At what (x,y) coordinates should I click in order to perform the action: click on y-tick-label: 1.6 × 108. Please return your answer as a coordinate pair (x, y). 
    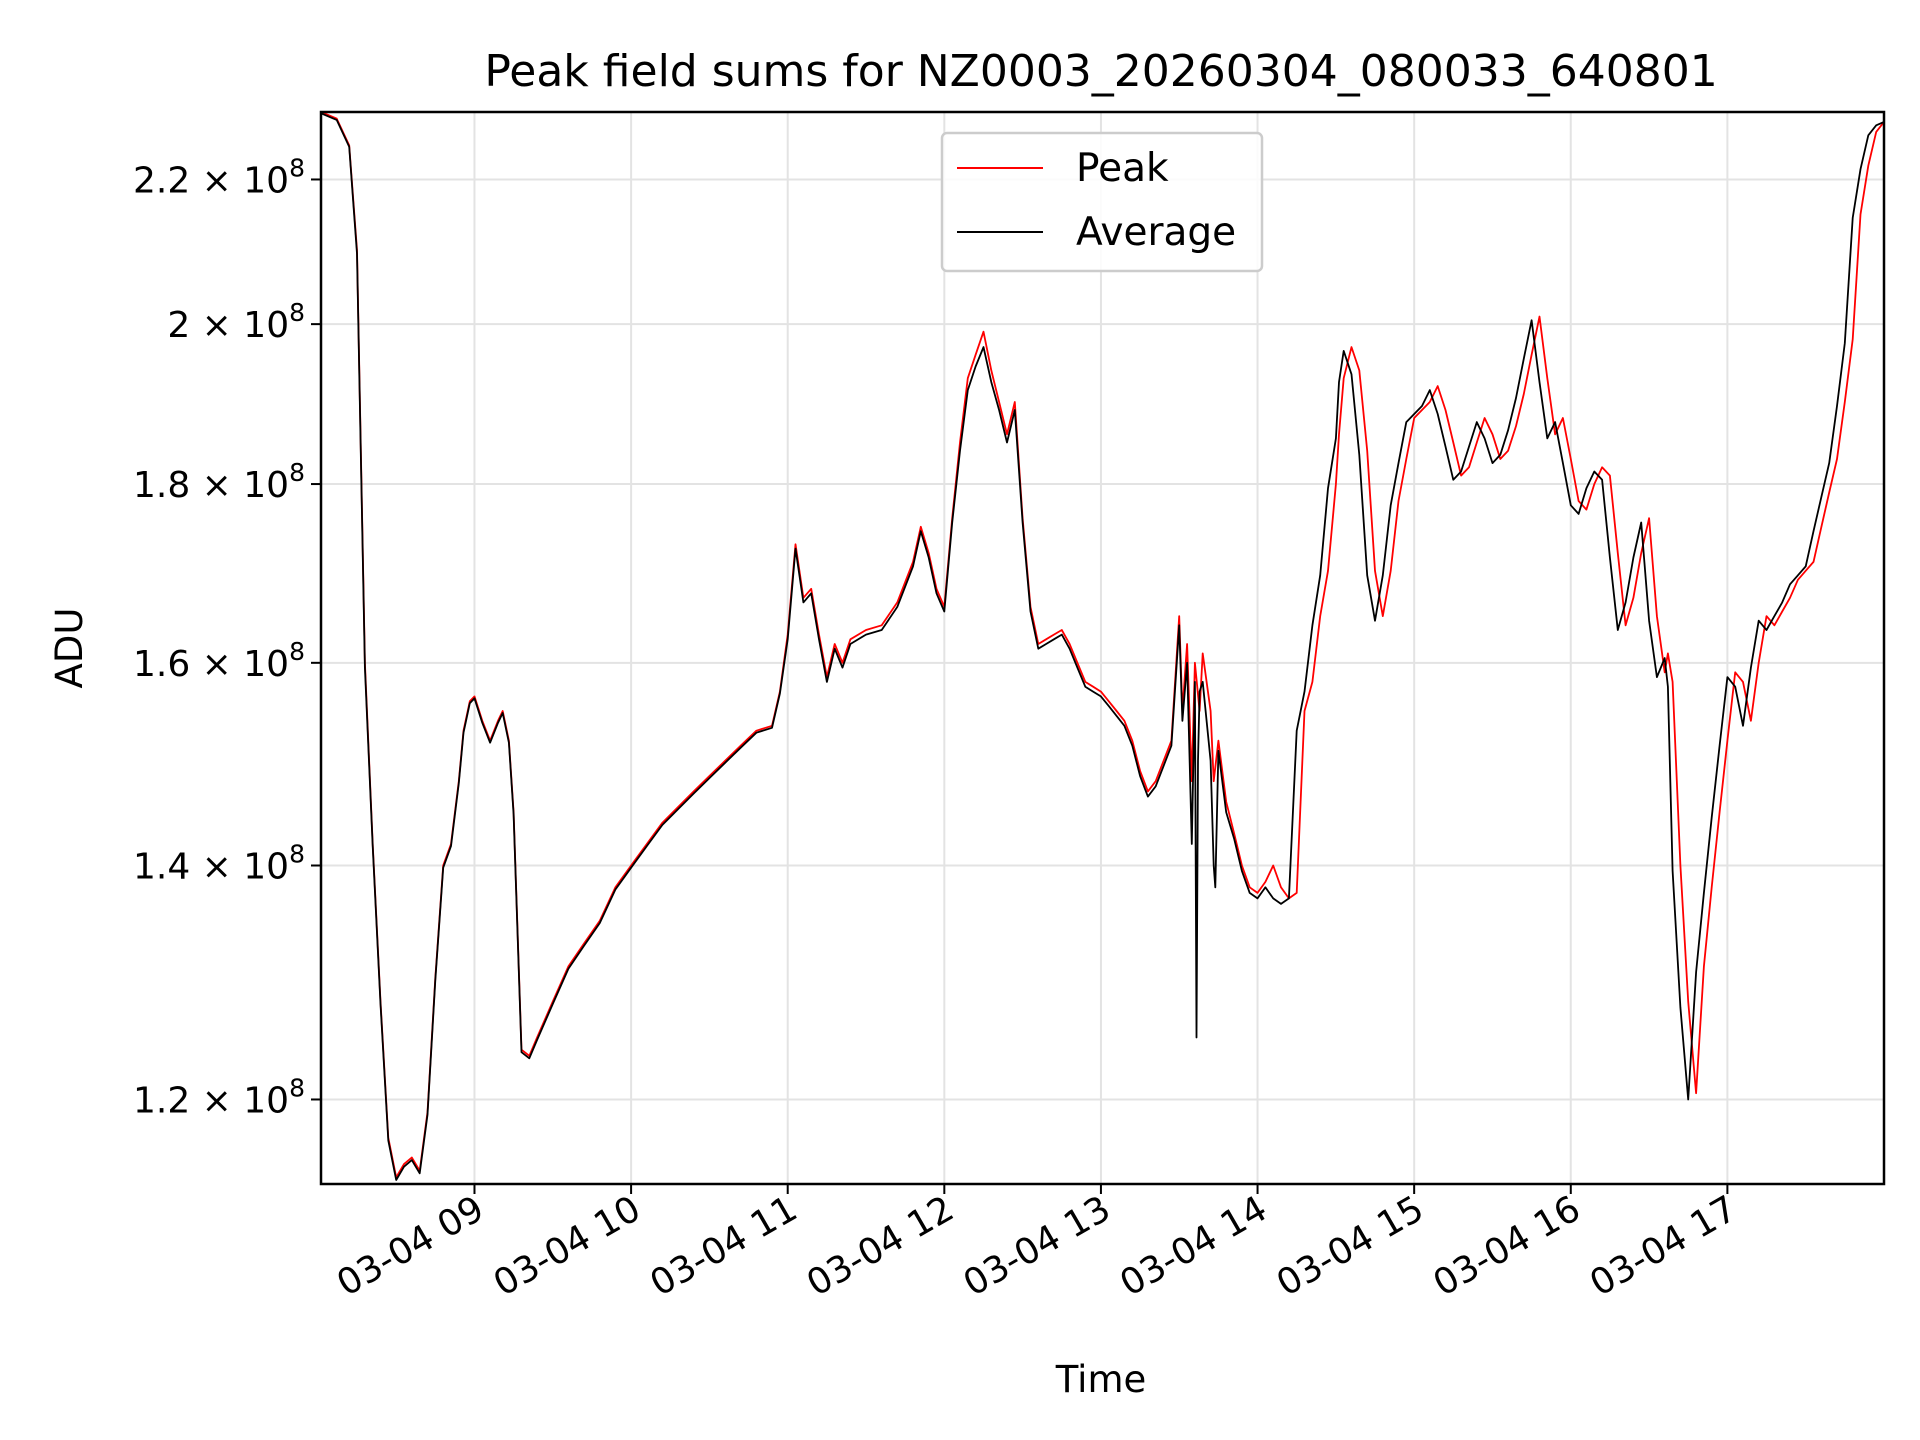
    Looking at the image, I should click on (219, 661).